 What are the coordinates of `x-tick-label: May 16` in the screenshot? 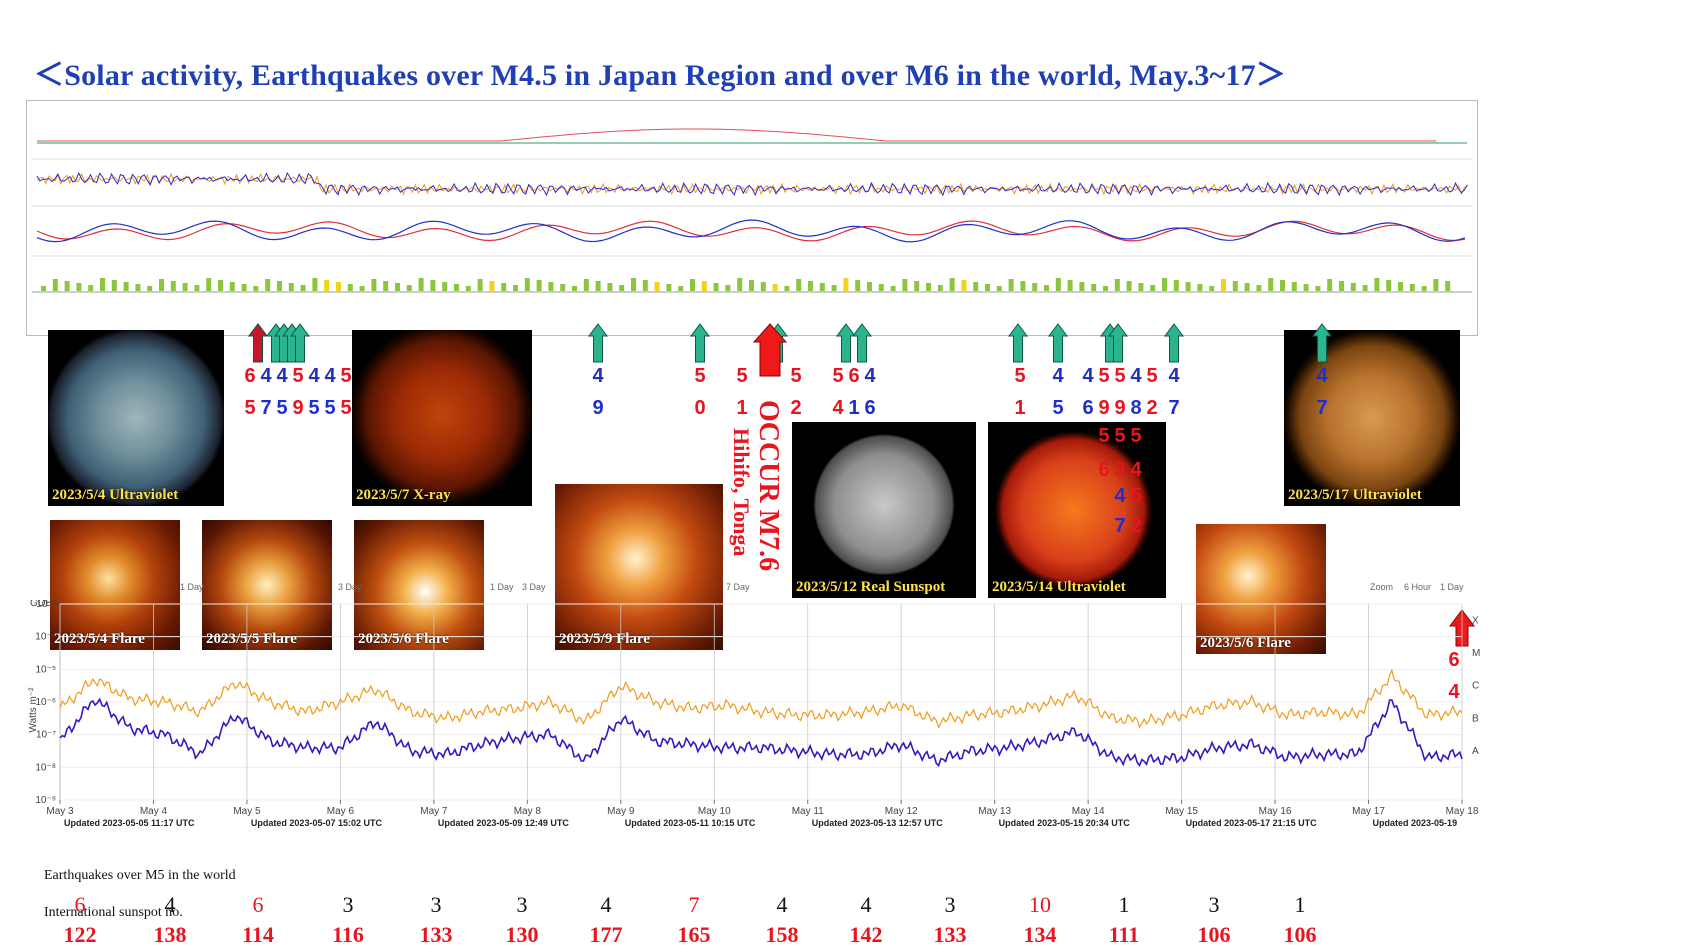 It's located at (1275, 811).